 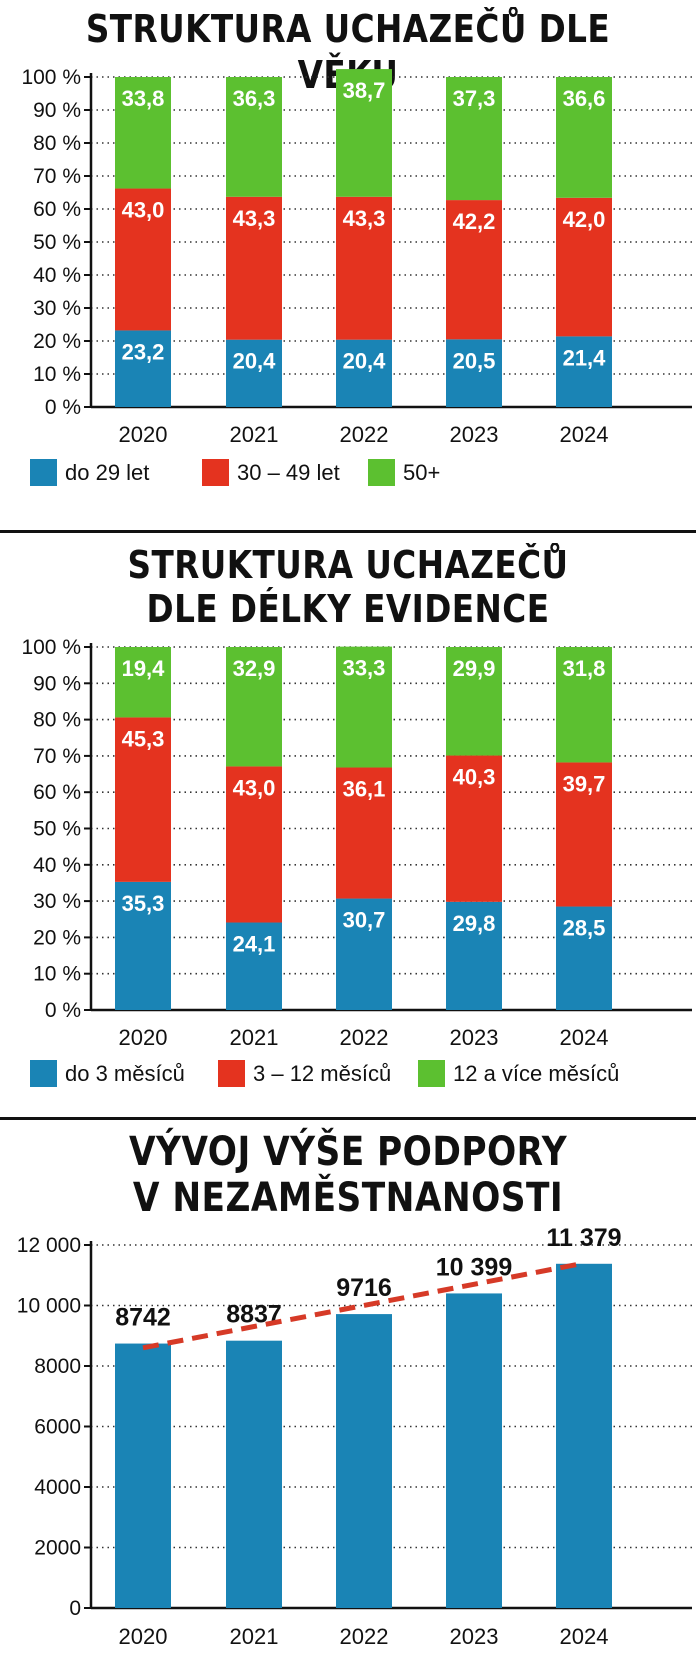 What do you see at coordinates (364, 1288) in the screenshot?
I see `chart3-data-label: 9716` at bounding box center [364, 1288].